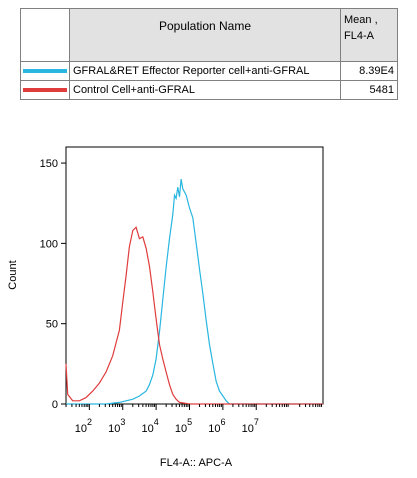  Describe the element at coordinates (369, 35) in the screenshot. I see `legend-header-value: Mean , FL4-A` at that location.